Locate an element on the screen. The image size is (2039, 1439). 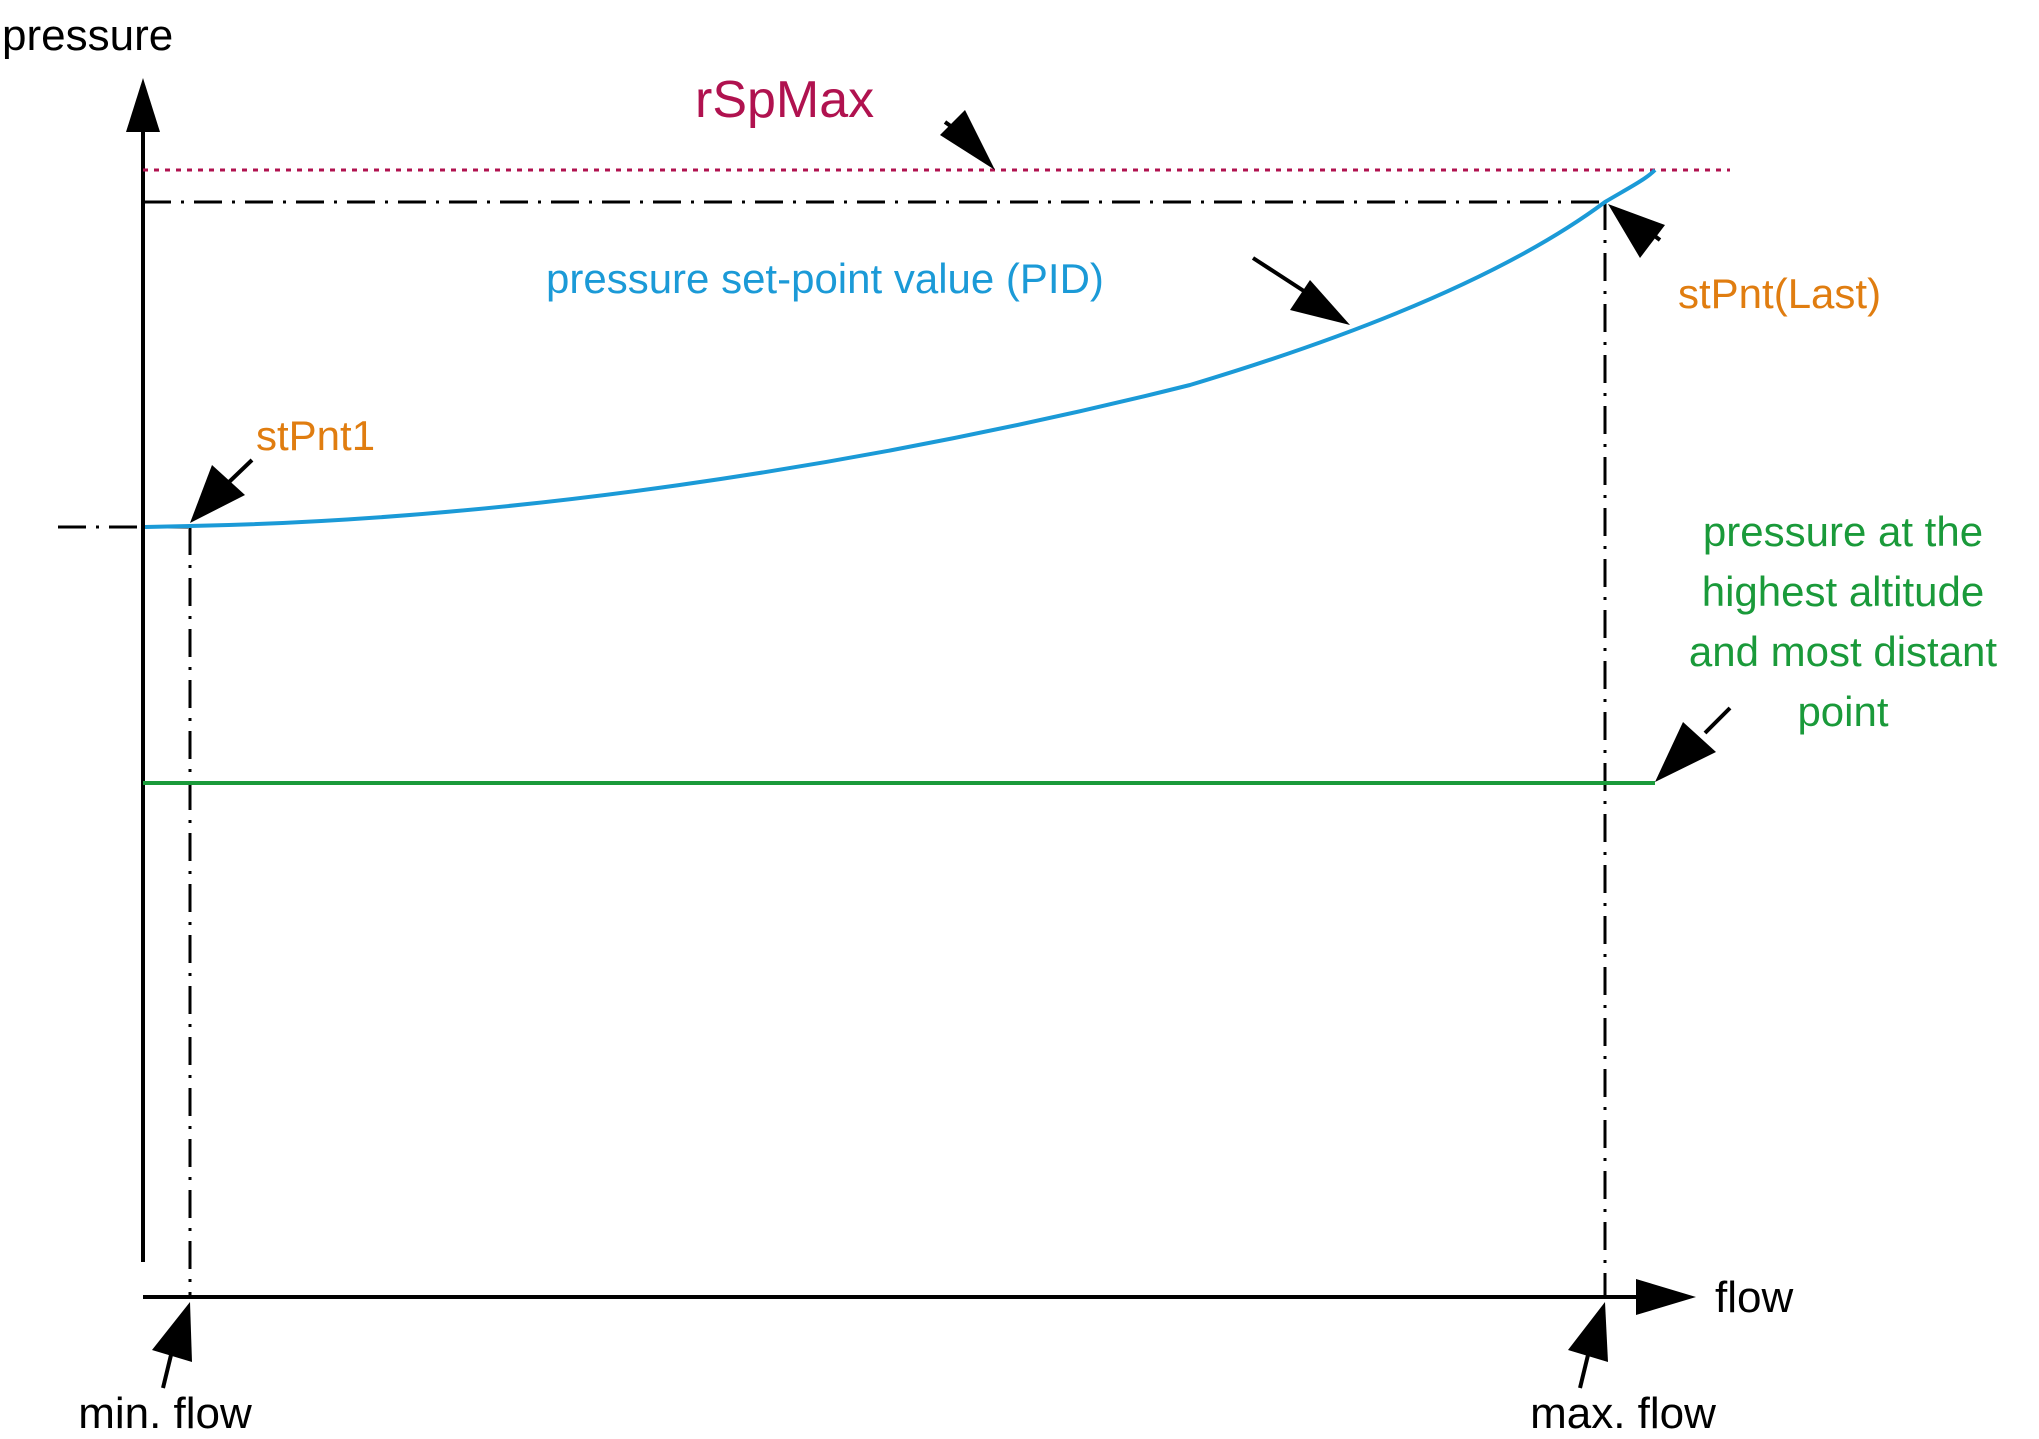
max-flow-arrow-head is located at coordinates (1588, 1332).